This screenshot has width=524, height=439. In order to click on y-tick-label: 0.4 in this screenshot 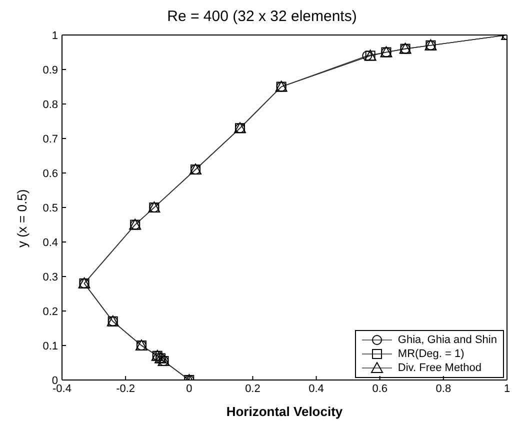, I will do `click(50, 242)`.